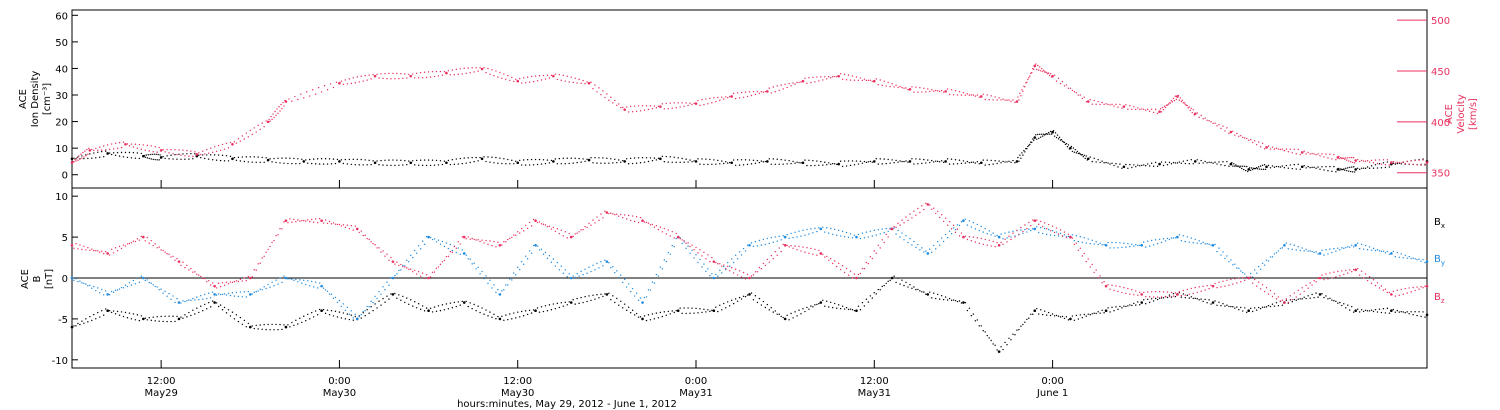 The height and width of the screenshot is (410, 1500). What do you see at coordinates (321, 221) in the screenshot?
I see `bottom-series-2-point` at bounding box center [321, 221].